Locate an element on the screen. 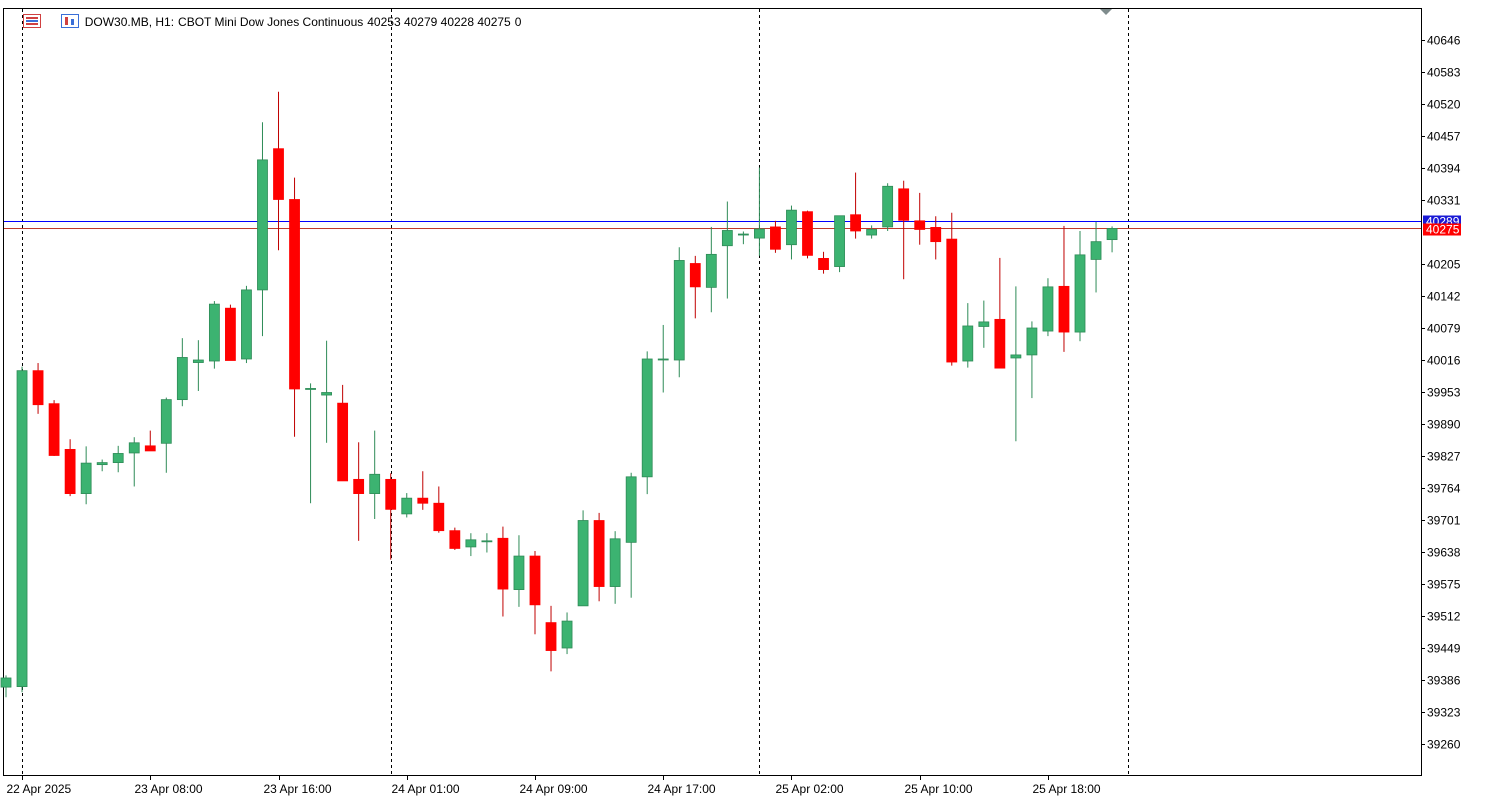 This screenshot has width=1486, height=797. scroll-marker-icon is located at coordinates (1106, 12).